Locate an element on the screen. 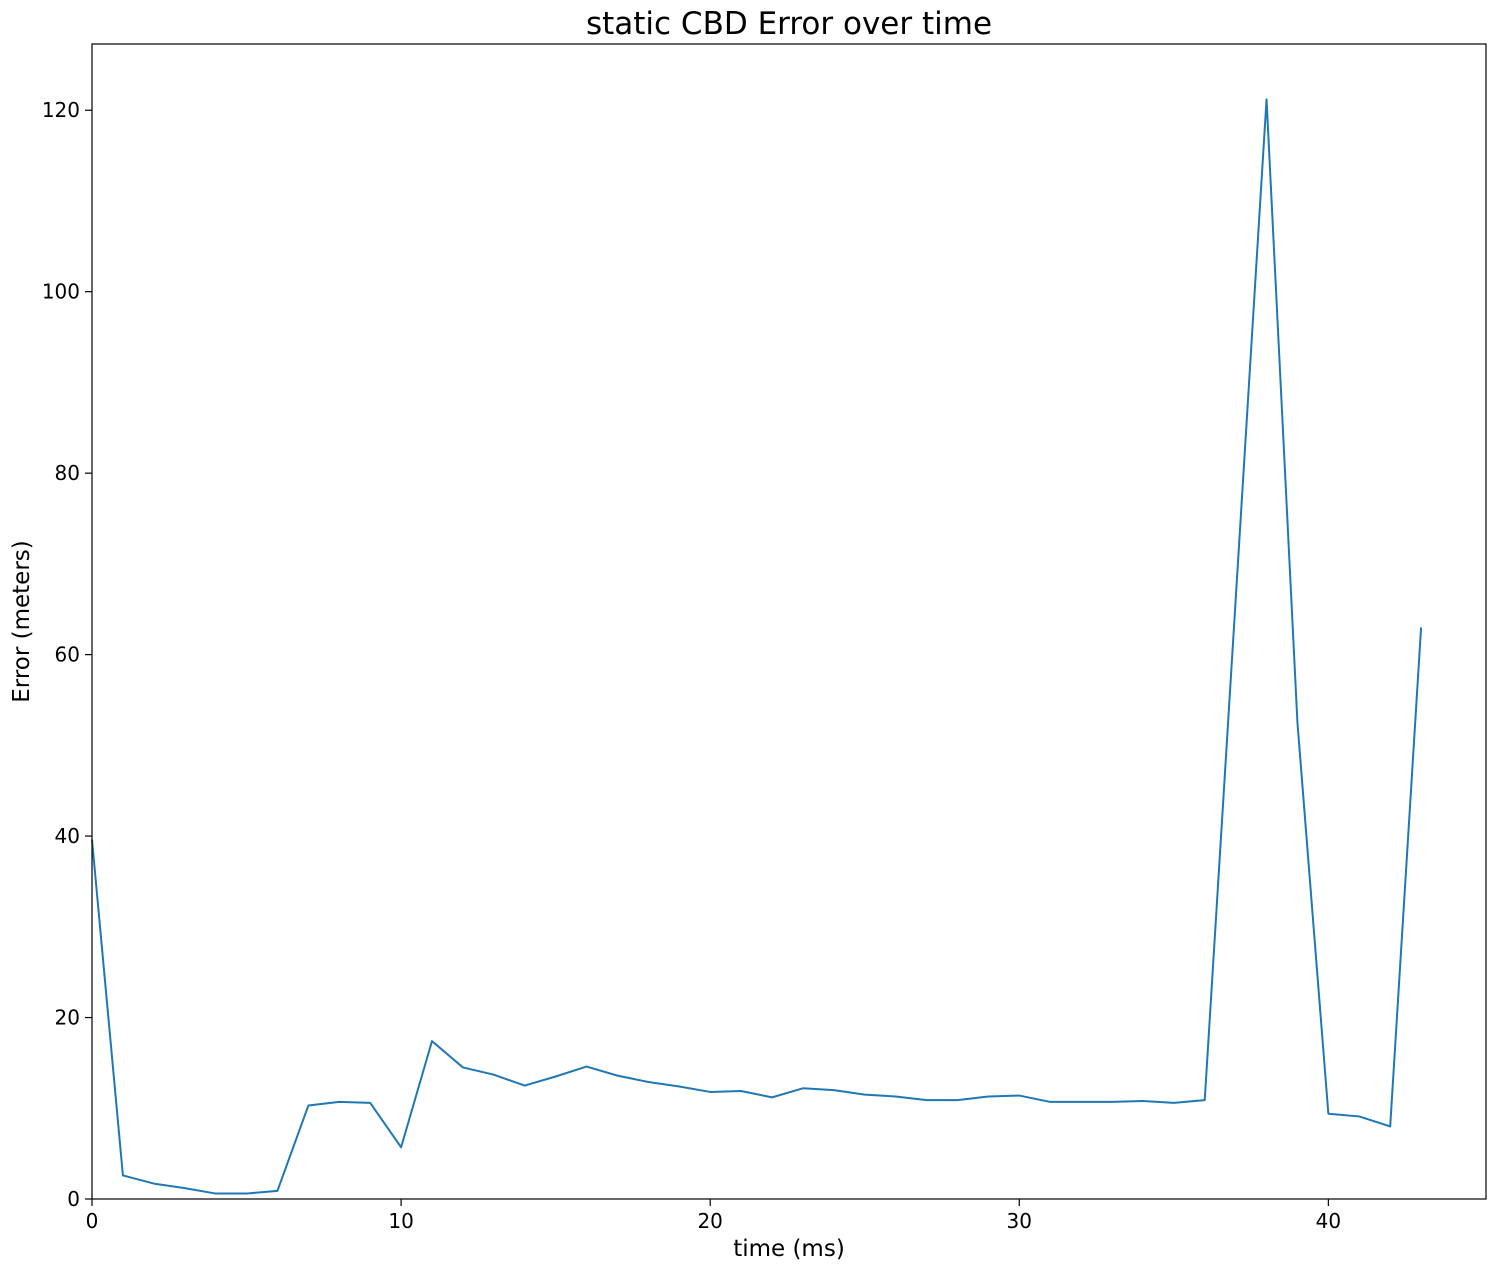 This screenshot has height=1271, width=1496. y-tick-label: 120 is located at coordinates (61, 110).